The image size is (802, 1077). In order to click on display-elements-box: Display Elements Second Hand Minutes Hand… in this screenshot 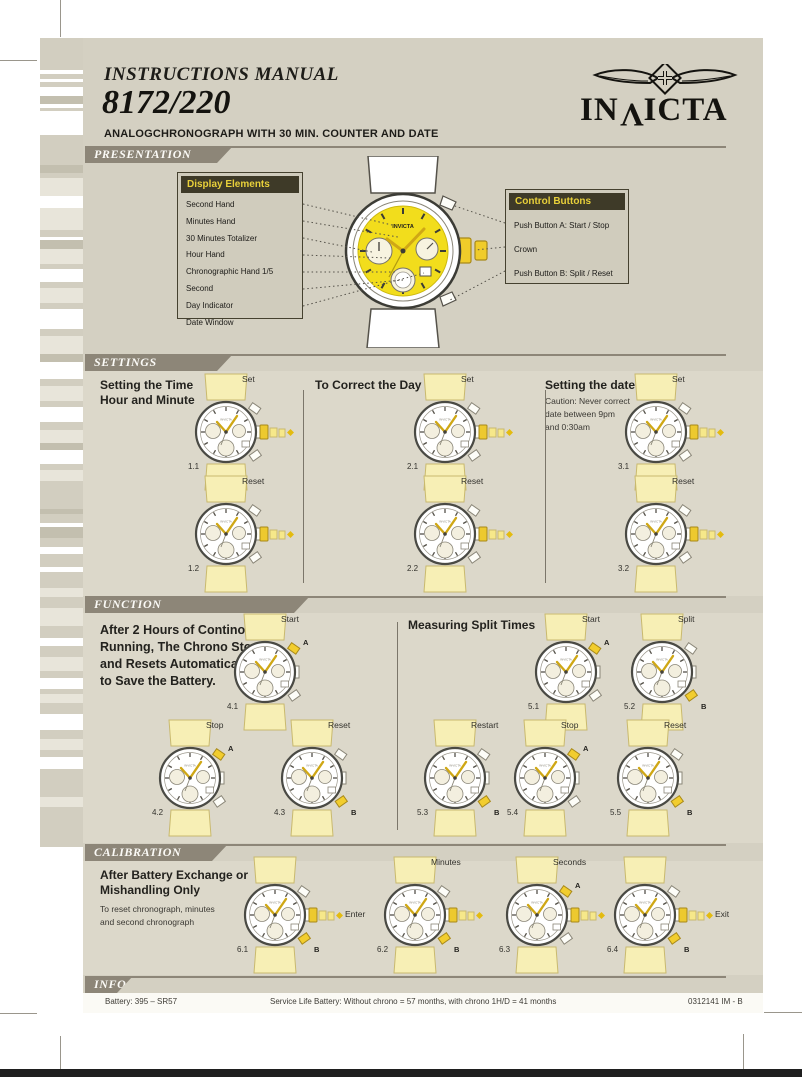, I will do `click(240, 249)`.